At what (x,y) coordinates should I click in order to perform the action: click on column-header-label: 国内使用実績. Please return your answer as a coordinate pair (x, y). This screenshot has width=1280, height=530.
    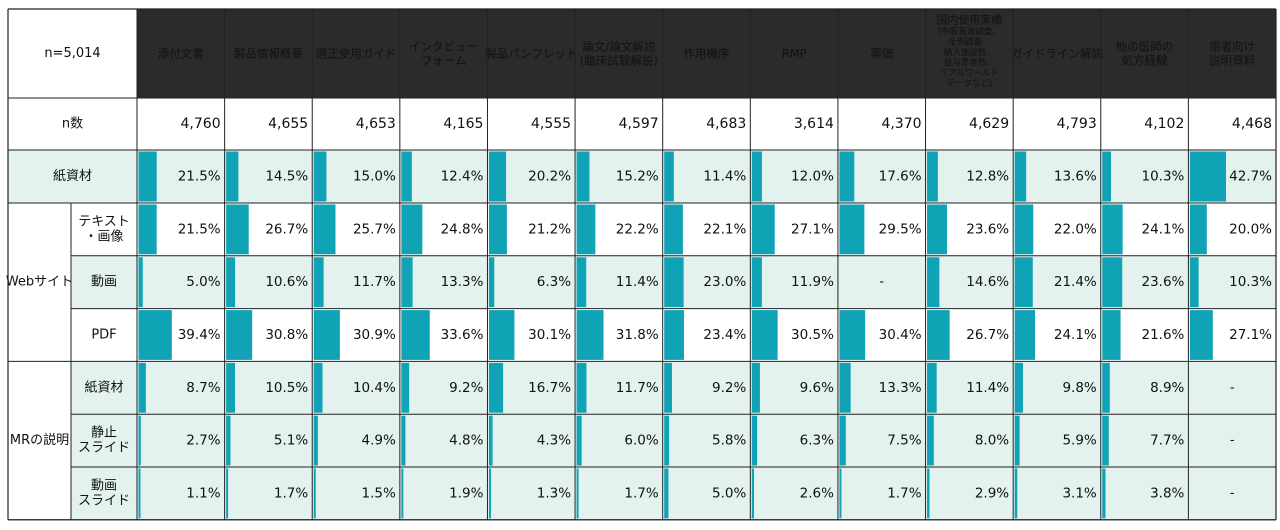
    Looking at the image, I should click on (969, 20).